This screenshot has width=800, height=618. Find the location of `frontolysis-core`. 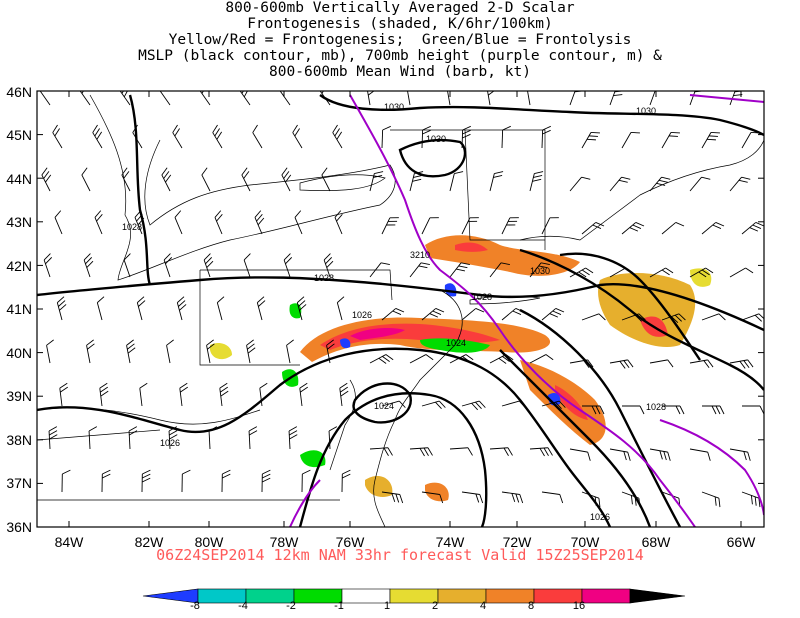

frontolysis-core is located at coordinates (345, 343).